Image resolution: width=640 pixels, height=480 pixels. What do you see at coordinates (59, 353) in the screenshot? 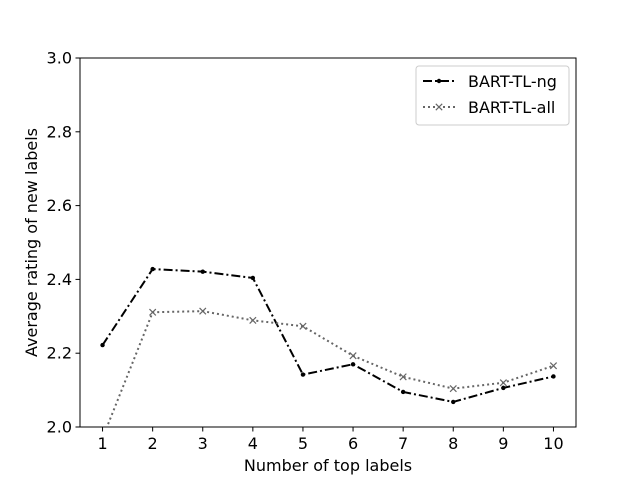
I see `y-tick-label: 2.2` at bounding box center [59, 353].